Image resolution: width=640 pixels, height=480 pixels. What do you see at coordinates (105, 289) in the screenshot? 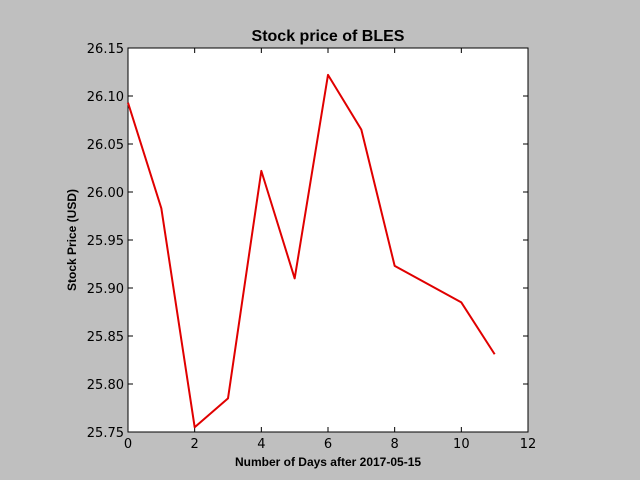
I see `y-tick-label: 25.90` at bounding box center [105, 289].